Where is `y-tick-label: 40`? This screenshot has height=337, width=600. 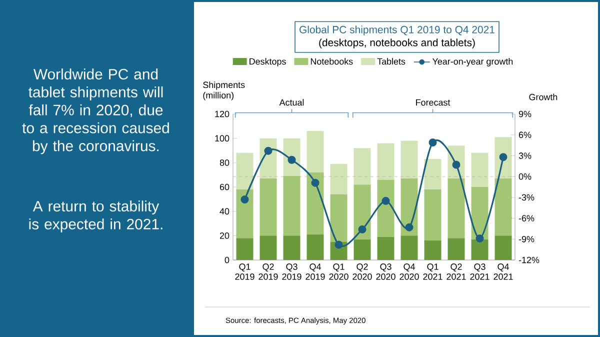 y-tick-label: 40 is located at coordinates (225, 211).